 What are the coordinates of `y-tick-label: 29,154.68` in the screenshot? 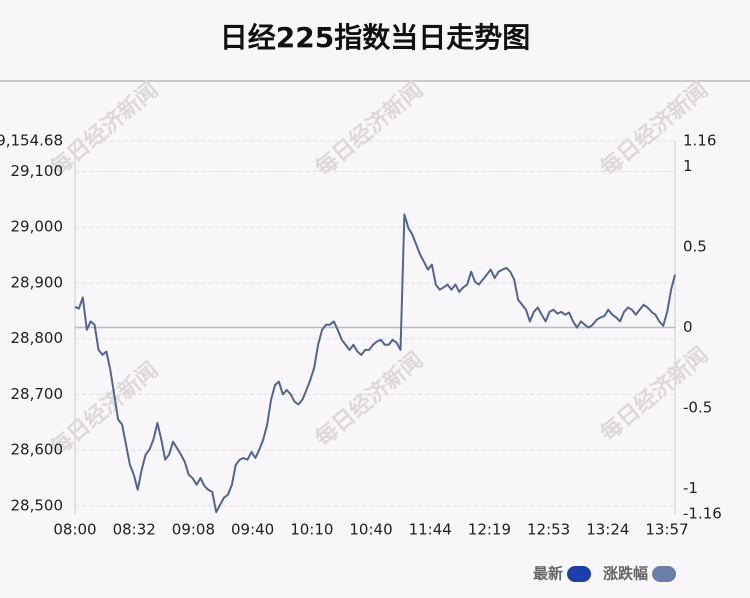 It's located at (31, 141).